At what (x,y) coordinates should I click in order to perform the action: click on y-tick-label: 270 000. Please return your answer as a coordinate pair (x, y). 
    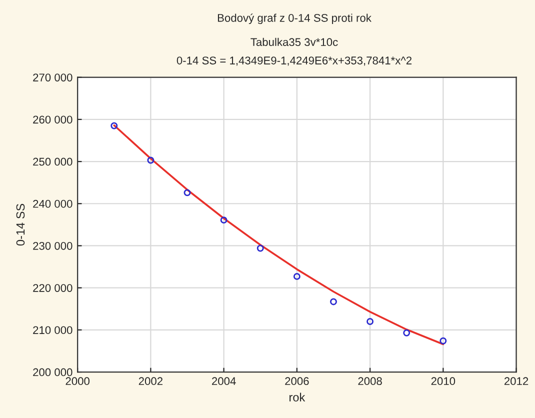
    Looking at the image, I should click on (52, 78).